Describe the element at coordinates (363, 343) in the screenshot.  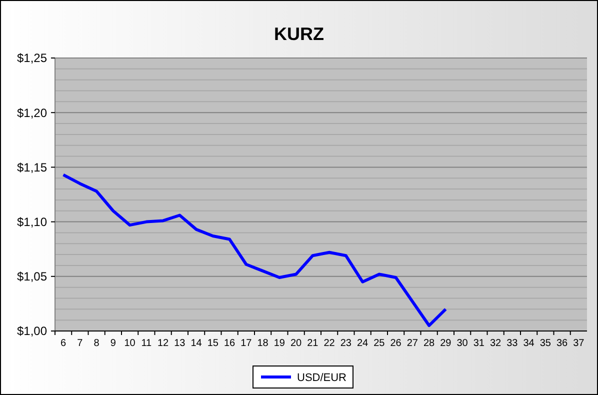
I see `x-tick-label: 24` at that location.